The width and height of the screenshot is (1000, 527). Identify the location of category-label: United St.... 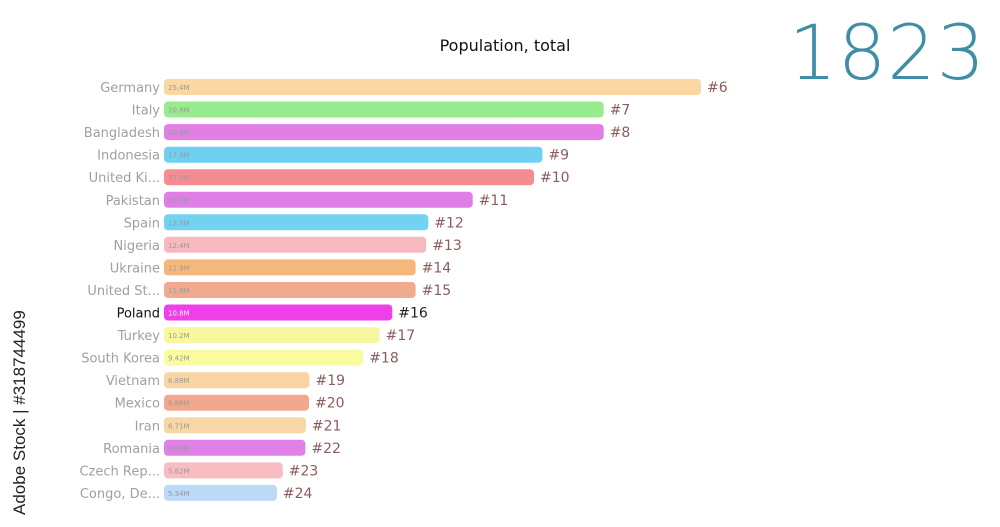
(123, 291).